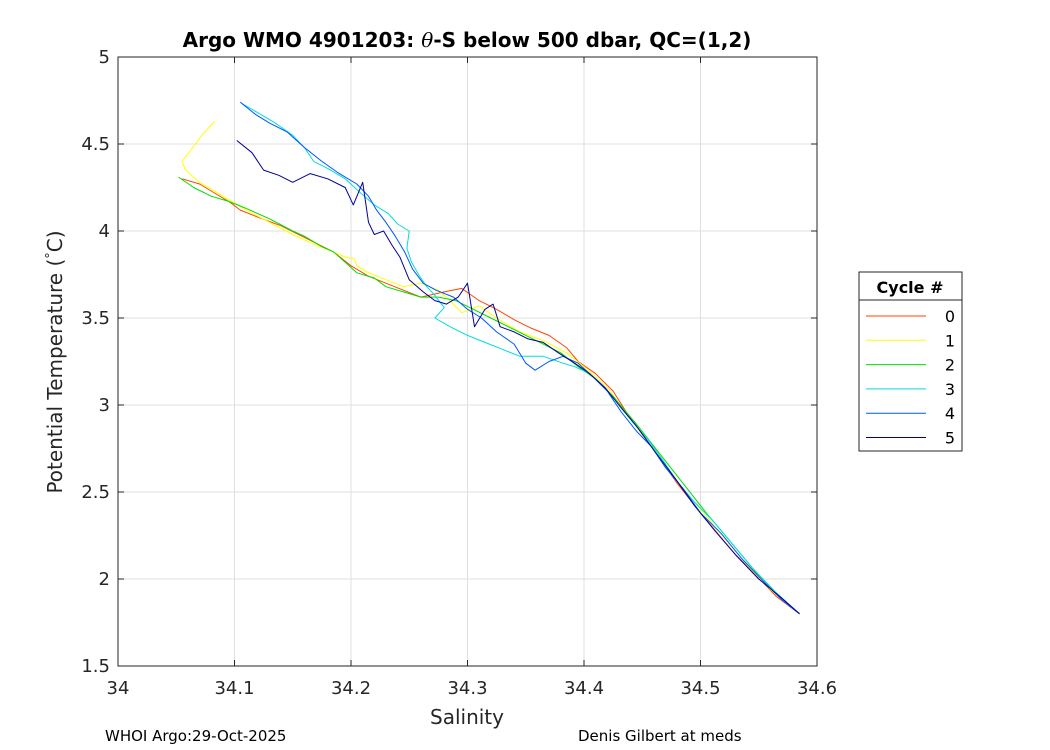 This screenshot has height=750, width=1050. What do you see at coordinates (910, 377) in the screenshot?
I see `legend-items: 0 1 2 3 4 5` at bounding box center [910, 377].